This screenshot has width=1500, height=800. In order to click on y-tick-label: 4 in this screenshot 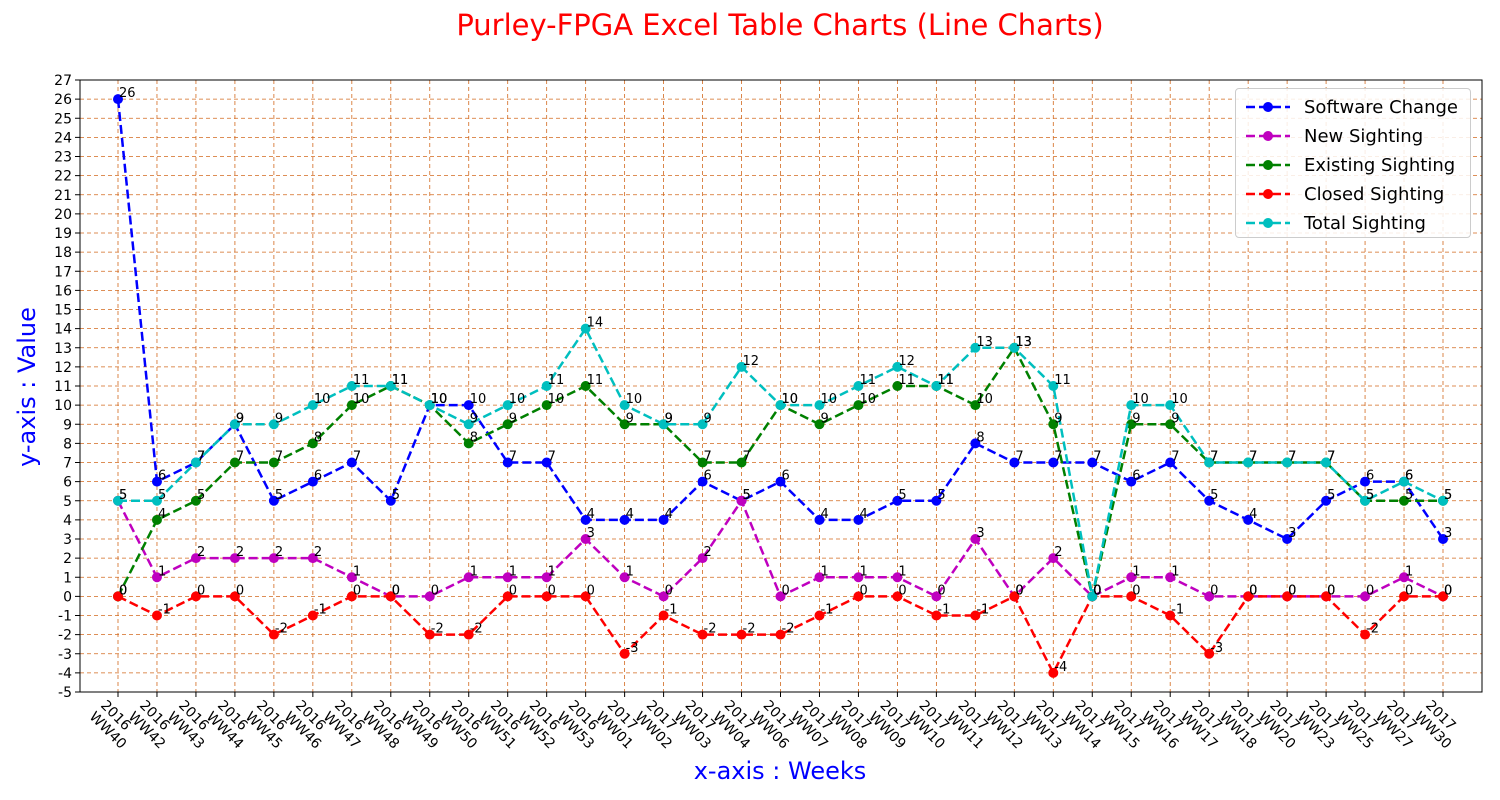, I will do `click(67, 521)`.